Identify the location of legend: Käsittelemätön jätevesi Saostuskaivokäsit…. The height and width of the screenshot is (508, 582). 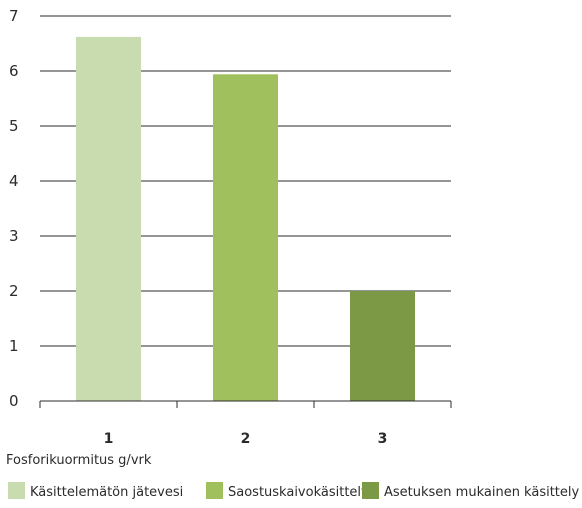
(294, 491).